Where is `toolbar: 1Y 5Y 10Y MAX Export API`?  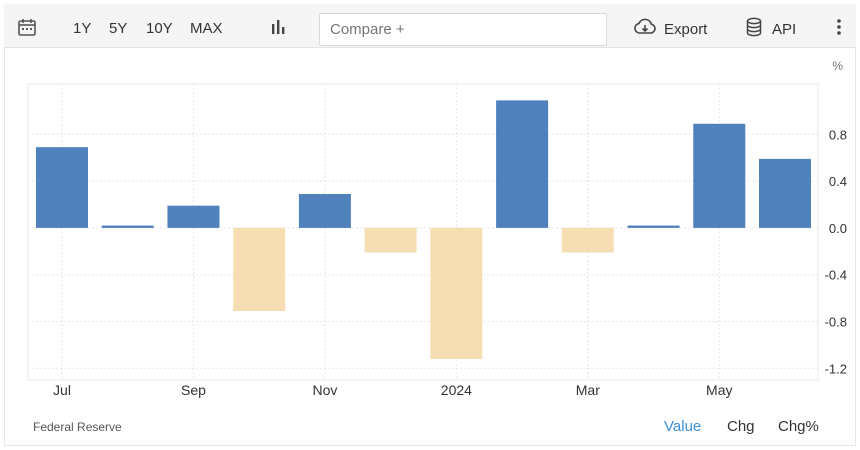 toolbar: 1Y 5Y 10Y MAX Export API is located at coordinates (430, 26).